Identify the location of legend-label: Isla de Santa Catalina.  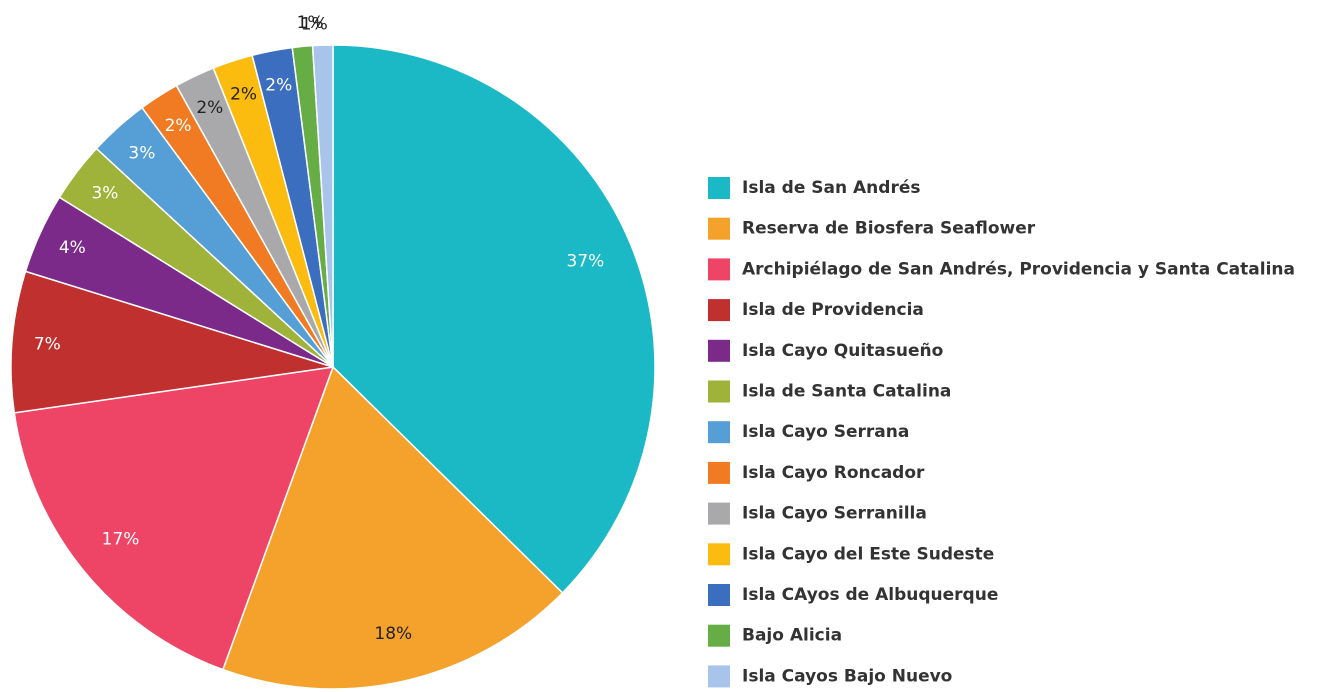
(846, 392).